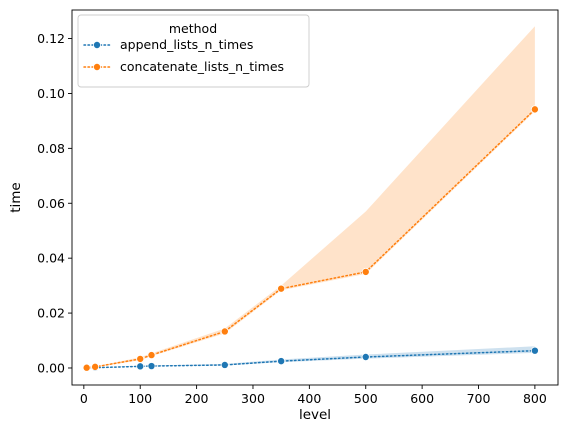  What do you see at coordinates (315, 415) in the screenshot?
I see `x-axis-label: level` at bounding box center [315, 415].